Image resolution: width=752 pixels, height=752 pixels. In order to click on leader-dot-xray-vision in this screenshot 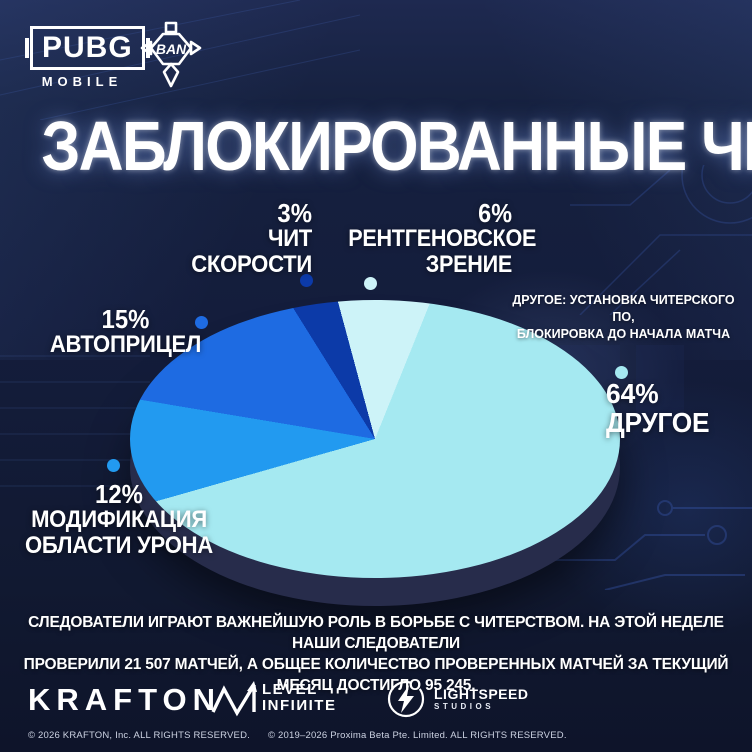, I will do `click(370, 283)`.